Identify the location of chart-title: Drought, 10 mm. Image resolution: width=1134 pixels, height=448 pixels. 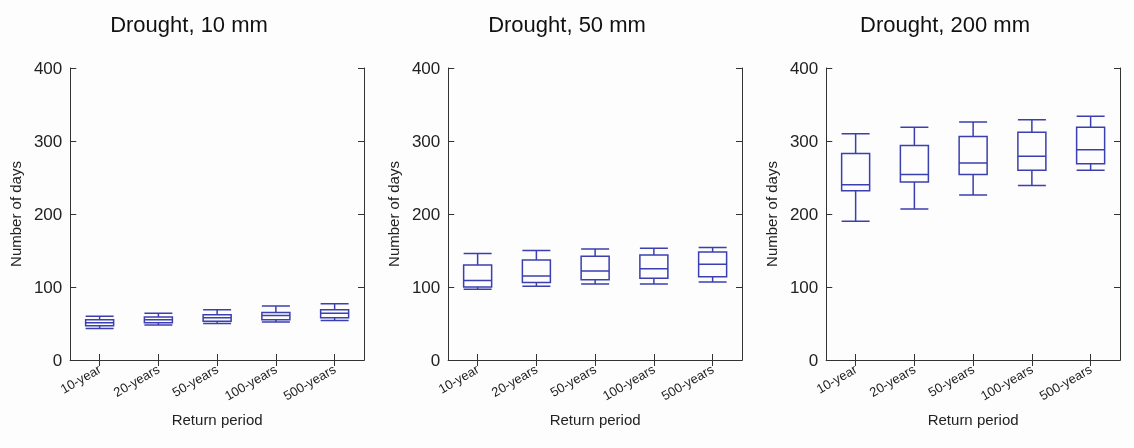
(189, 24).